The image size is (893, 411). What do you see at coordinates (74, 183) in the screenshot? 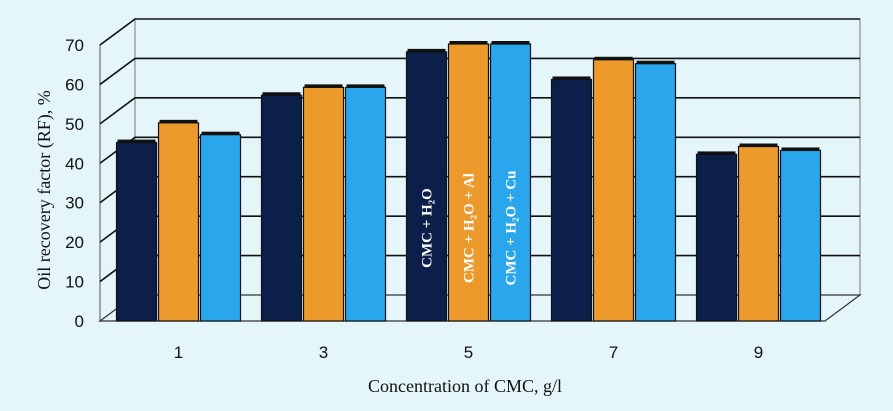
I see `y-tick-labels: 0 10 20 30 40 50 60 70` at bounding box center [74, 183].